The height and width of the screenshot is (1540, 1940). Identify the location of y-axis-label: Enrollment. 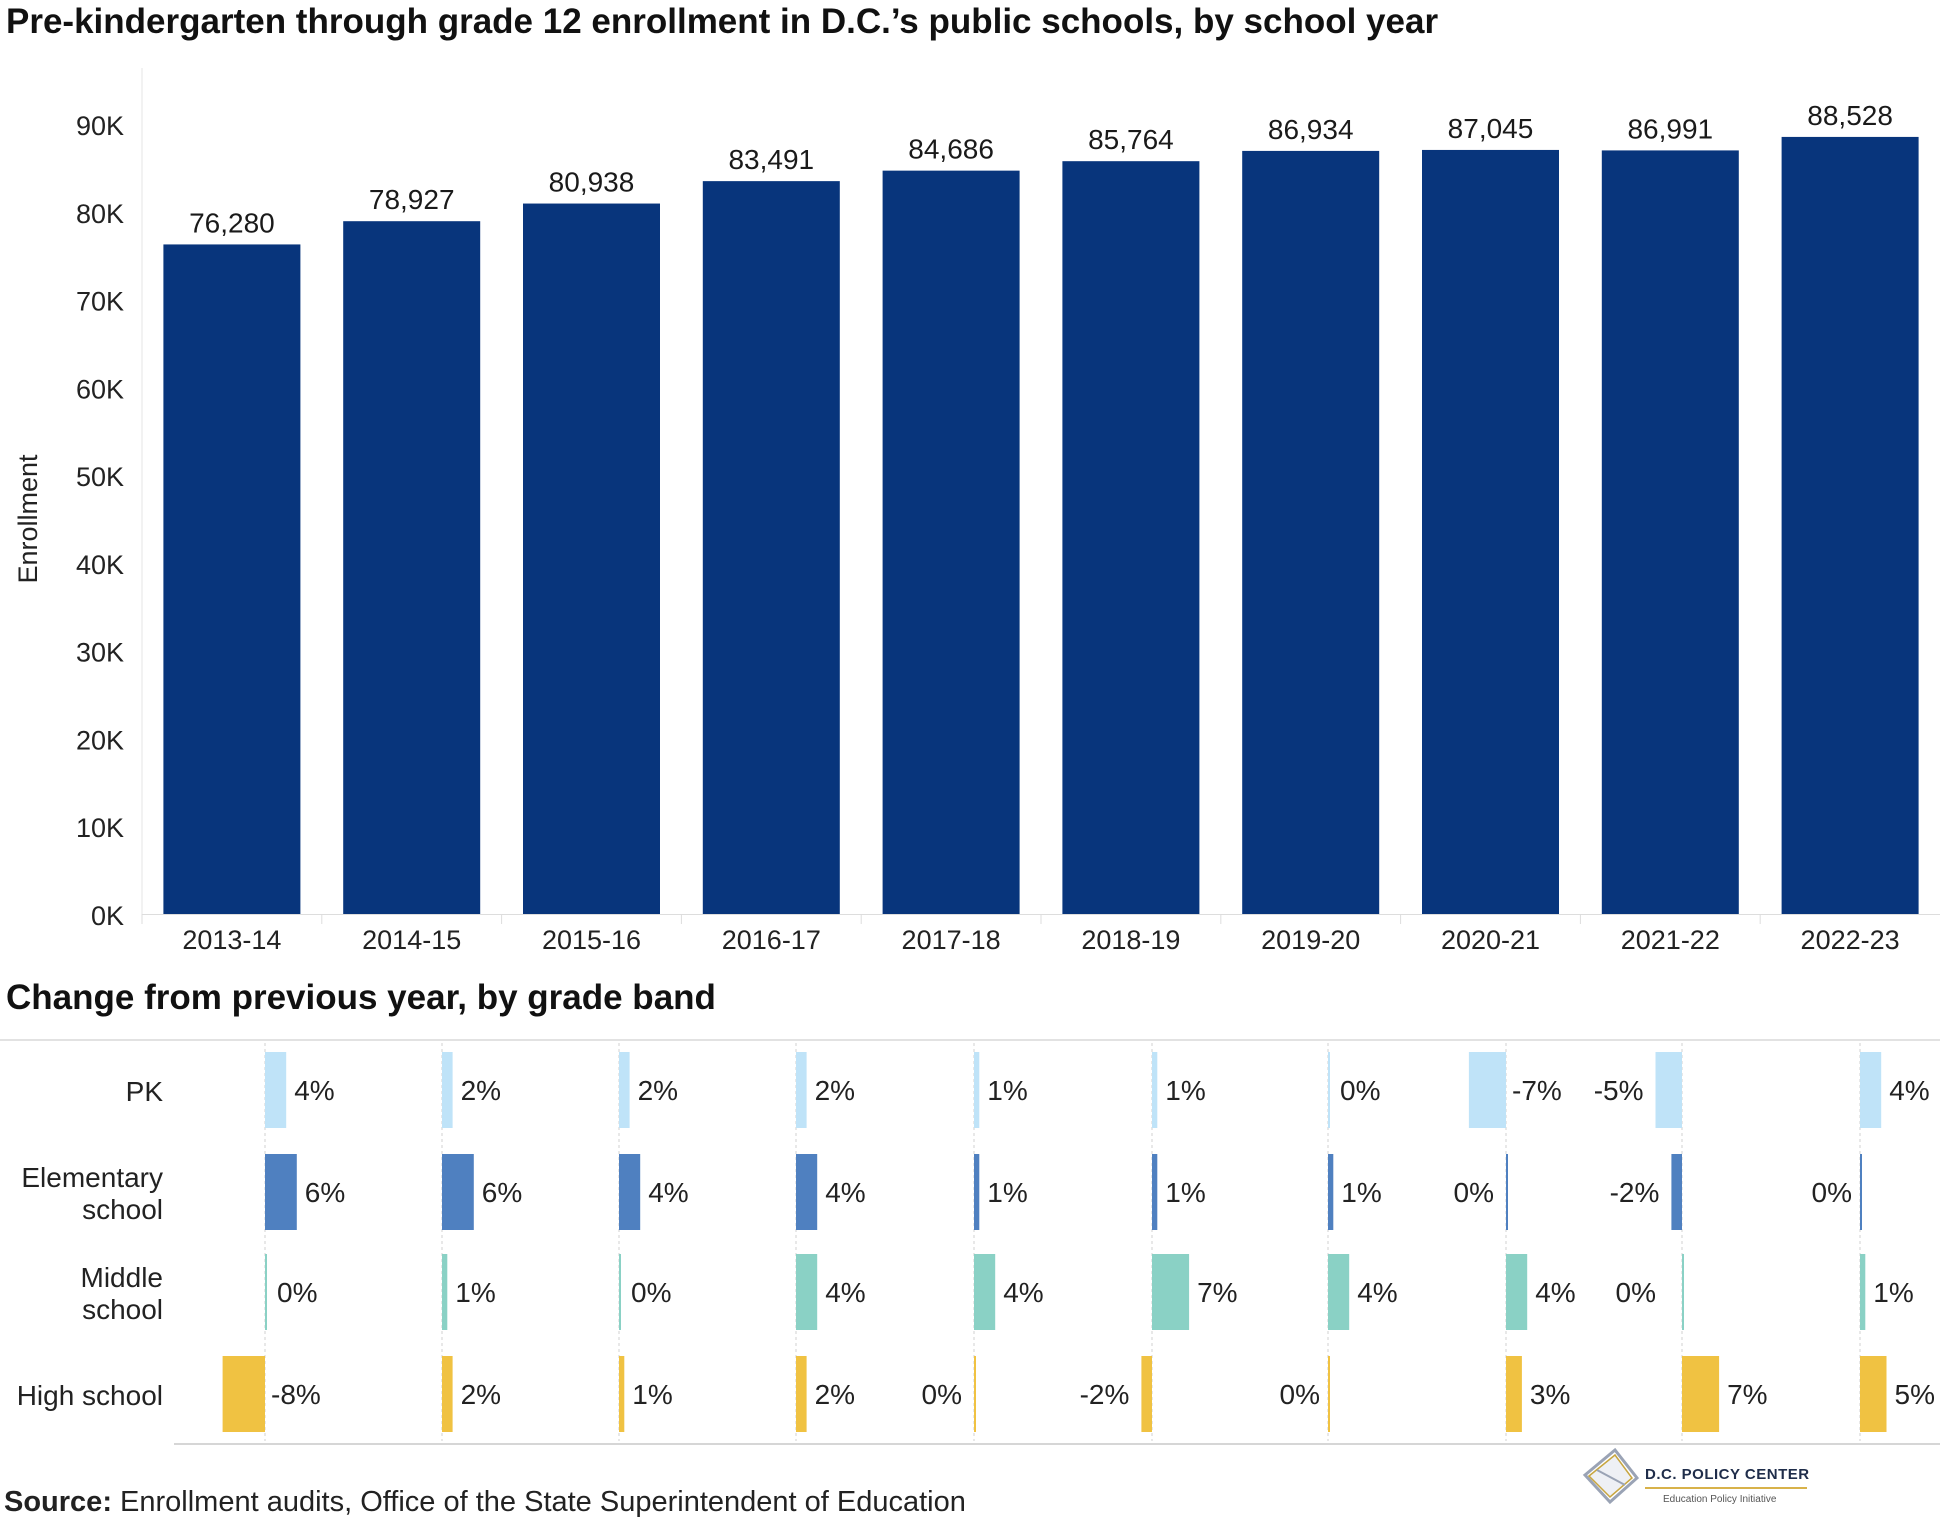
(28, 519).